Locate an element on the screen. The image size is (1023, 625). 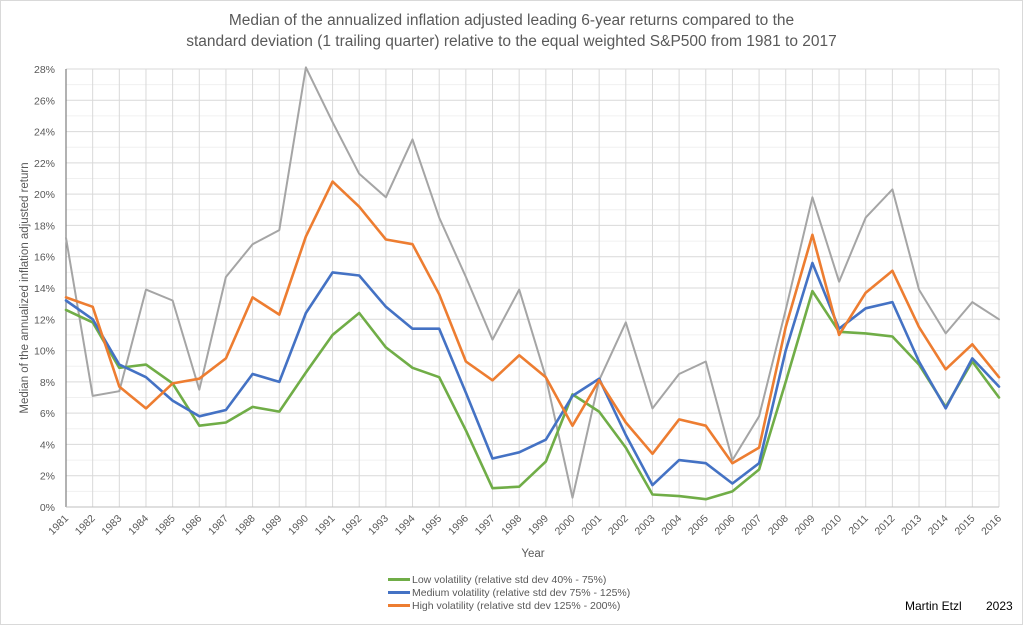
footer-year: 2023 is located at coordinates (999, 606).